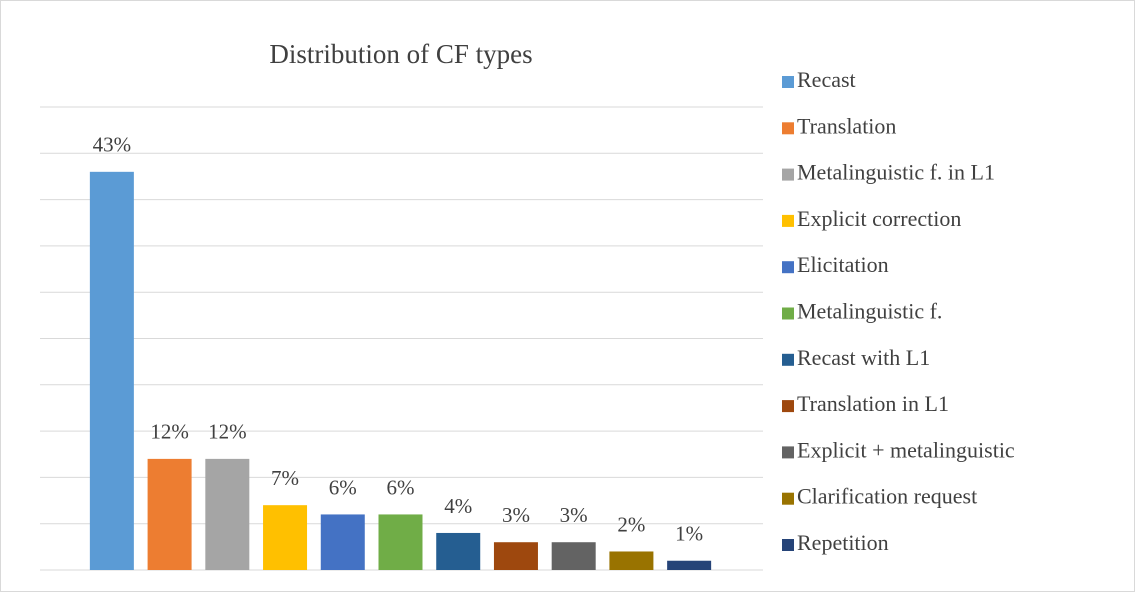 The width and height of the screenshot is (1135, 592). I want to click on data-label: 43%, so click(112, 145).